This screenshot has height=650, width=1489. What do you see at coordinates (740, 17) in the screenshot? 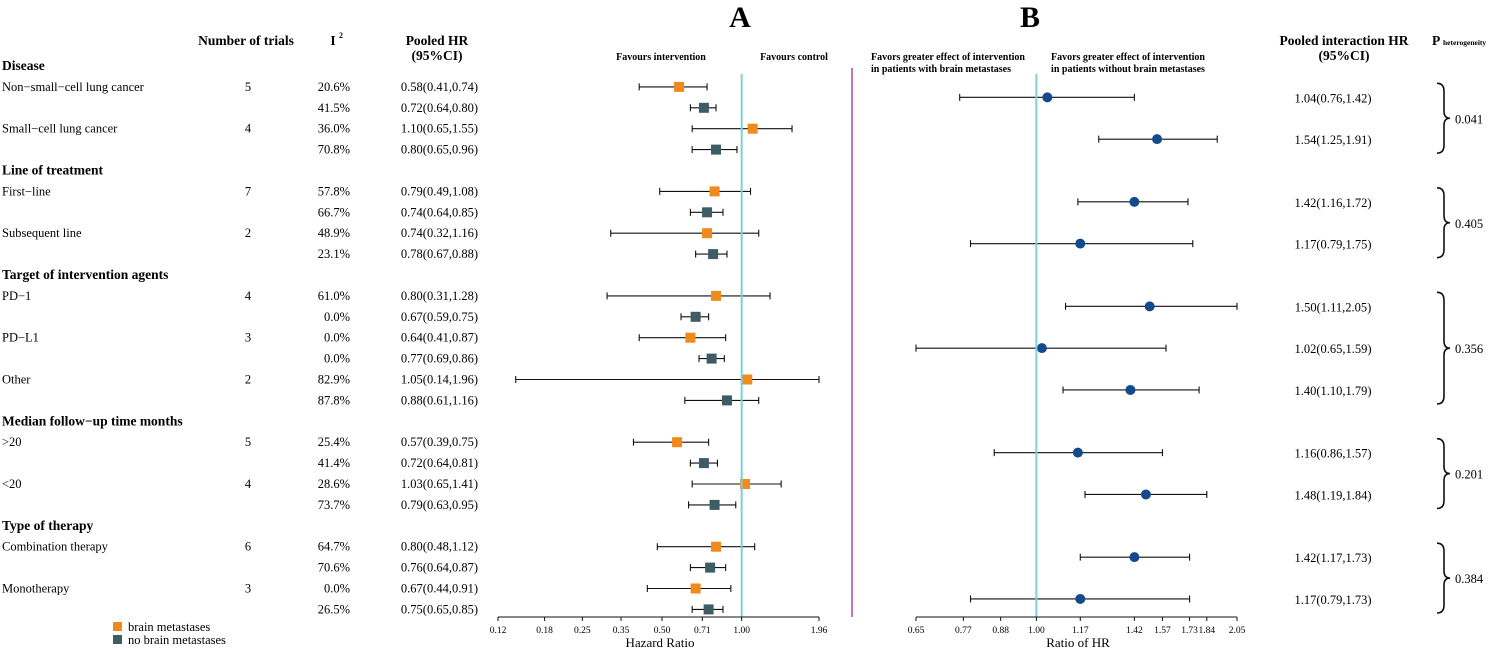
I see `panel-label-a: A` at bounding box center [740, 17].